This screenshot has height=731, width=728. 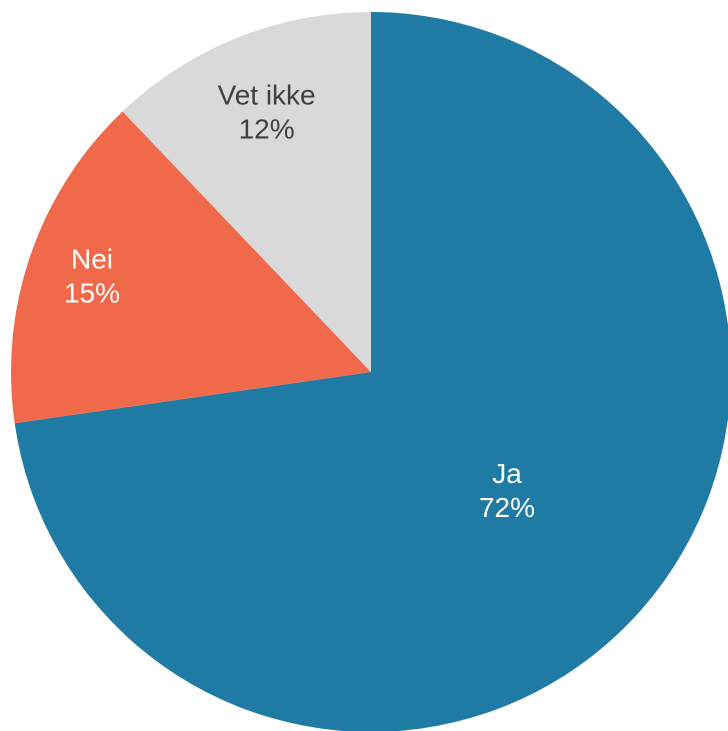 What do you see at coordinates (267, 94) in the screenshot?
I see `slice-label-vet-ikke: Vet ikke` at bounding box center [267, 94].